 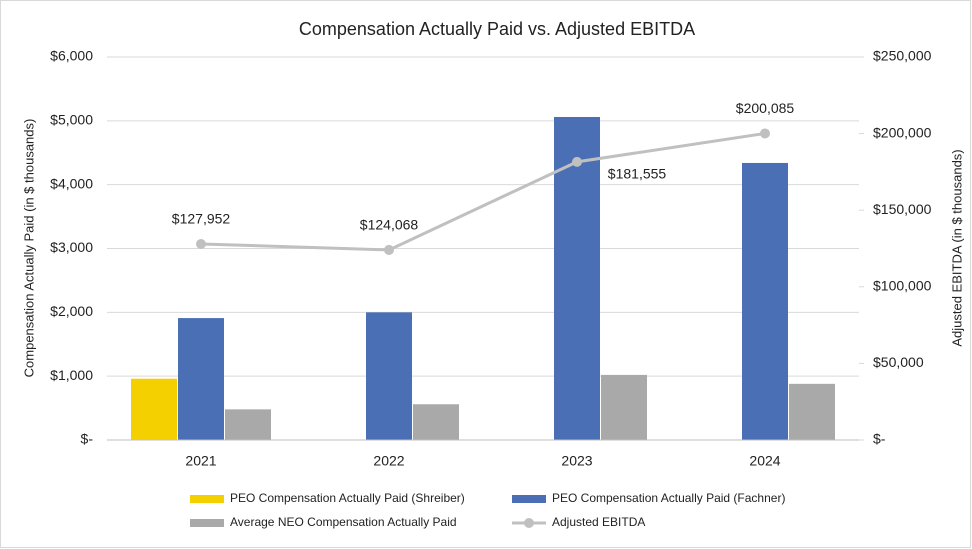 I want to click on y-tick-label: $2,000, so click(x=71, y=311).